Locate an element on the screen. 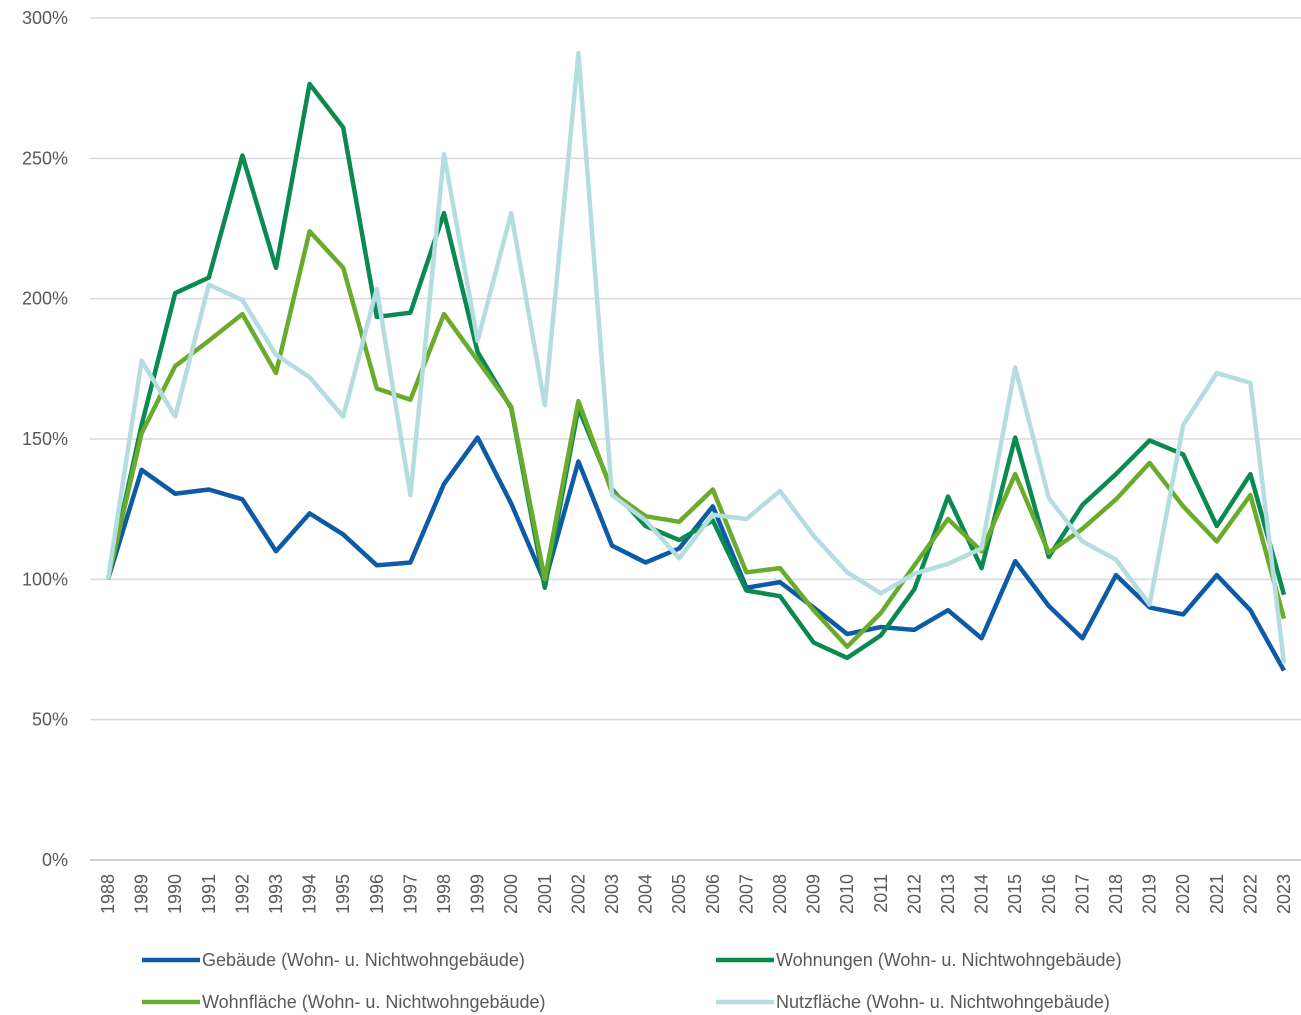  y-tick-label: 0% is located at coordinates (55, 860).